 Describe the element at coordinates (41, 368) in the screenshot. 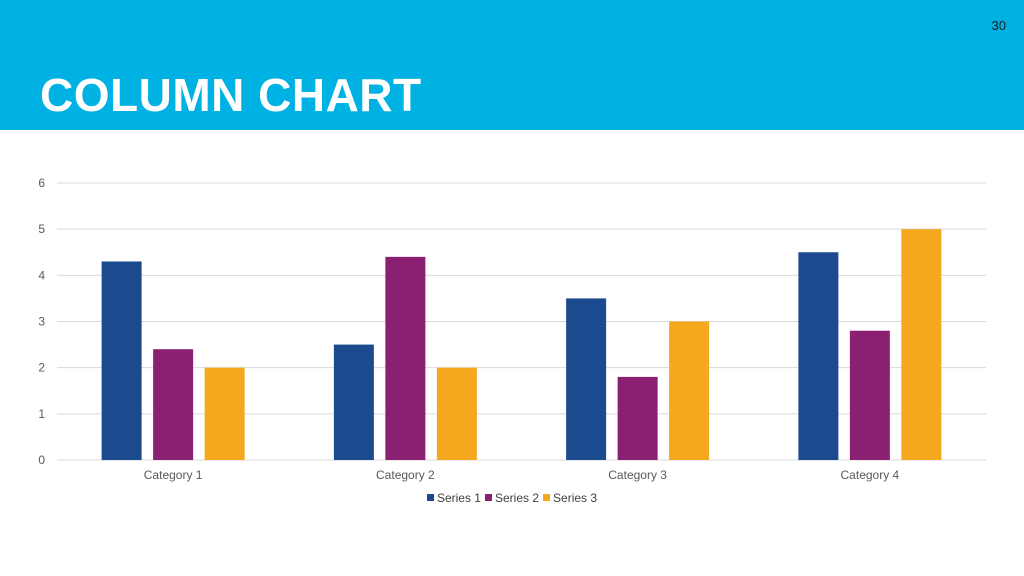

I see `y-tick-label: 2` at that location.